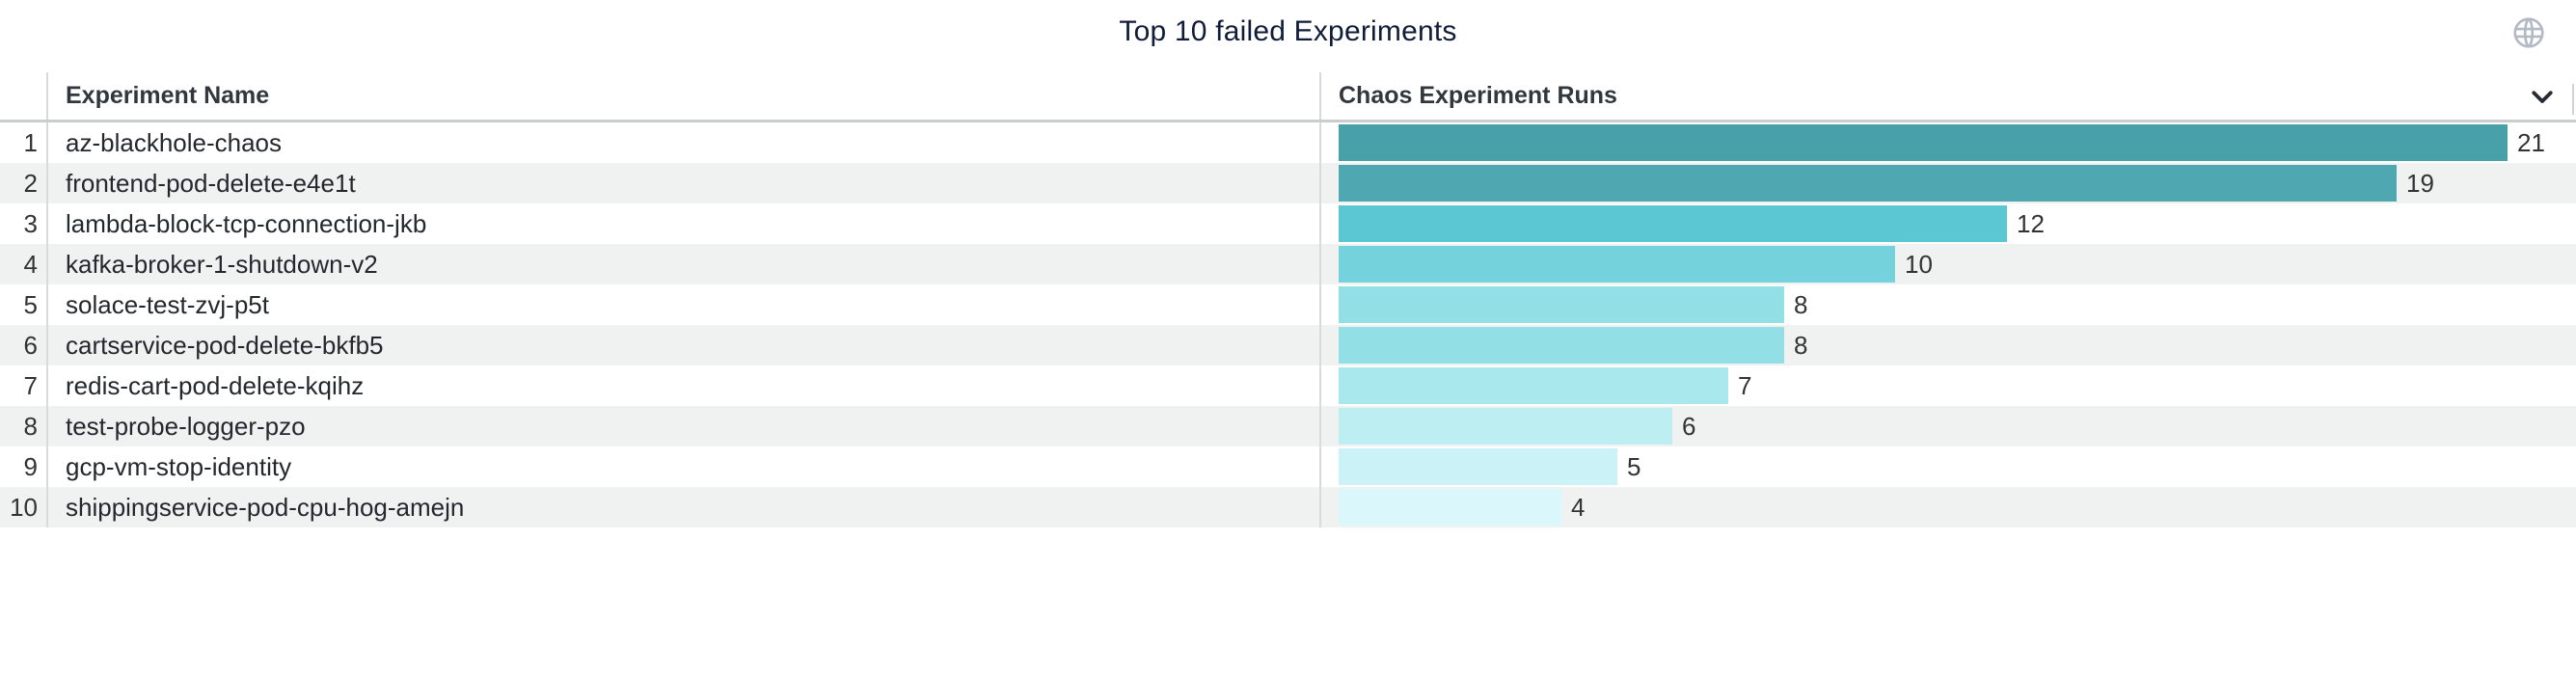 The height and width of the screenshot is (675, 2576). Describe the element at coordinates (2542, 96) in the screenshot. I see `chevron-down-icon` at that location.